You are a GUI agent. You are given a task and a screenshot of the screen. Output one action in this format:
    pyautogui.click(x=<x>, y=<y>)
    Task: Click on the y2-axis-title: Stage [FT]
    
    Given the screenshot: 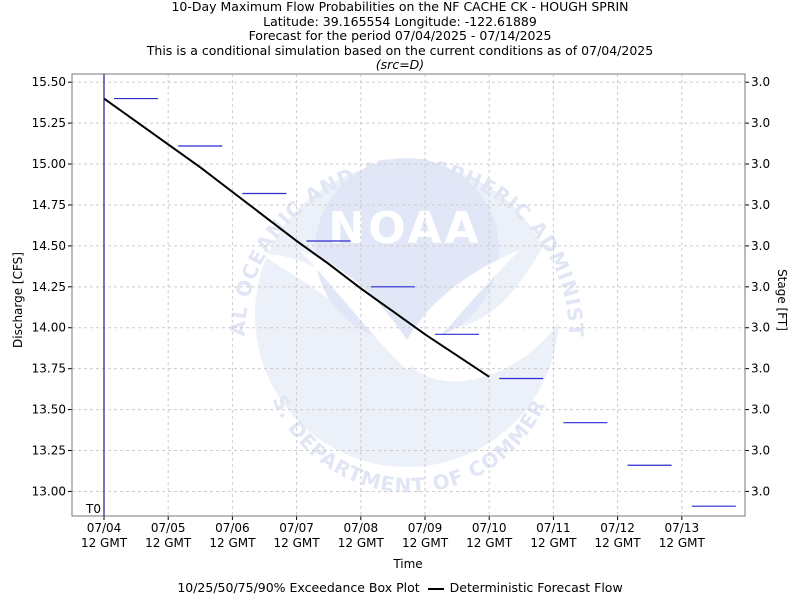 What is the action you would take?
    pyautogui.click(x=782, y=300)
    